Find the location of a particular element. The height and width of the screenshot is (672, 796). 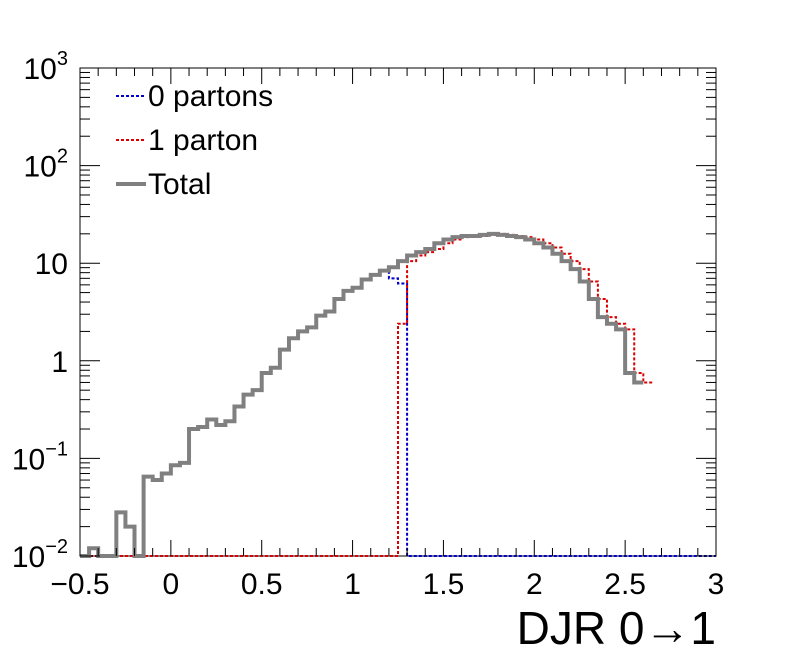

legend: 0 partons 1 parton Total is located at coordinates (194, 140).